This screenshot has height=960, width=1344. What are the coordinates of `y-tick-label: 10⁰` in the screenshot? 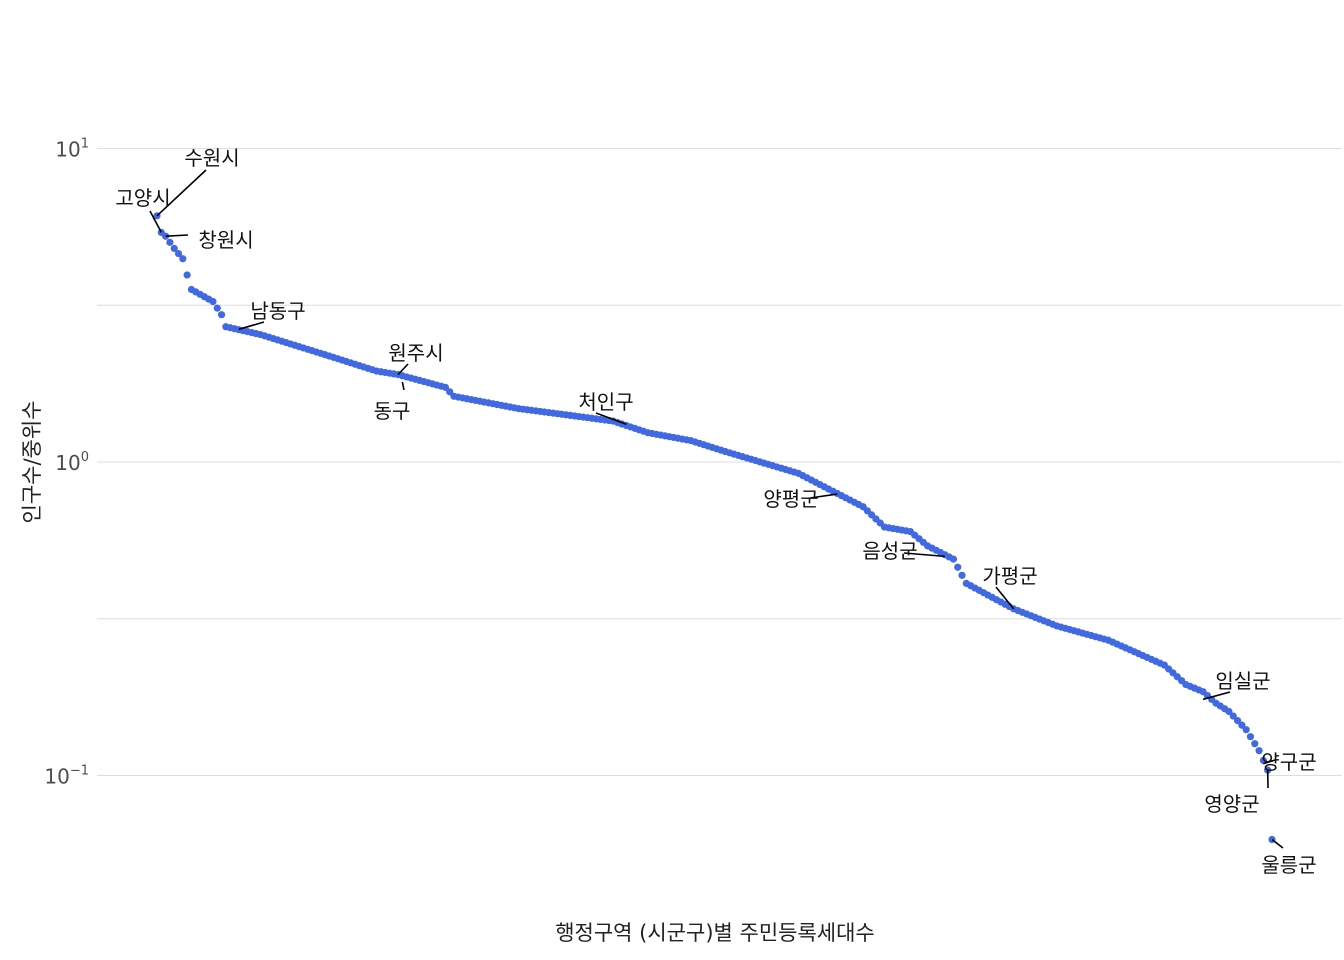 It's located at (72, 462).